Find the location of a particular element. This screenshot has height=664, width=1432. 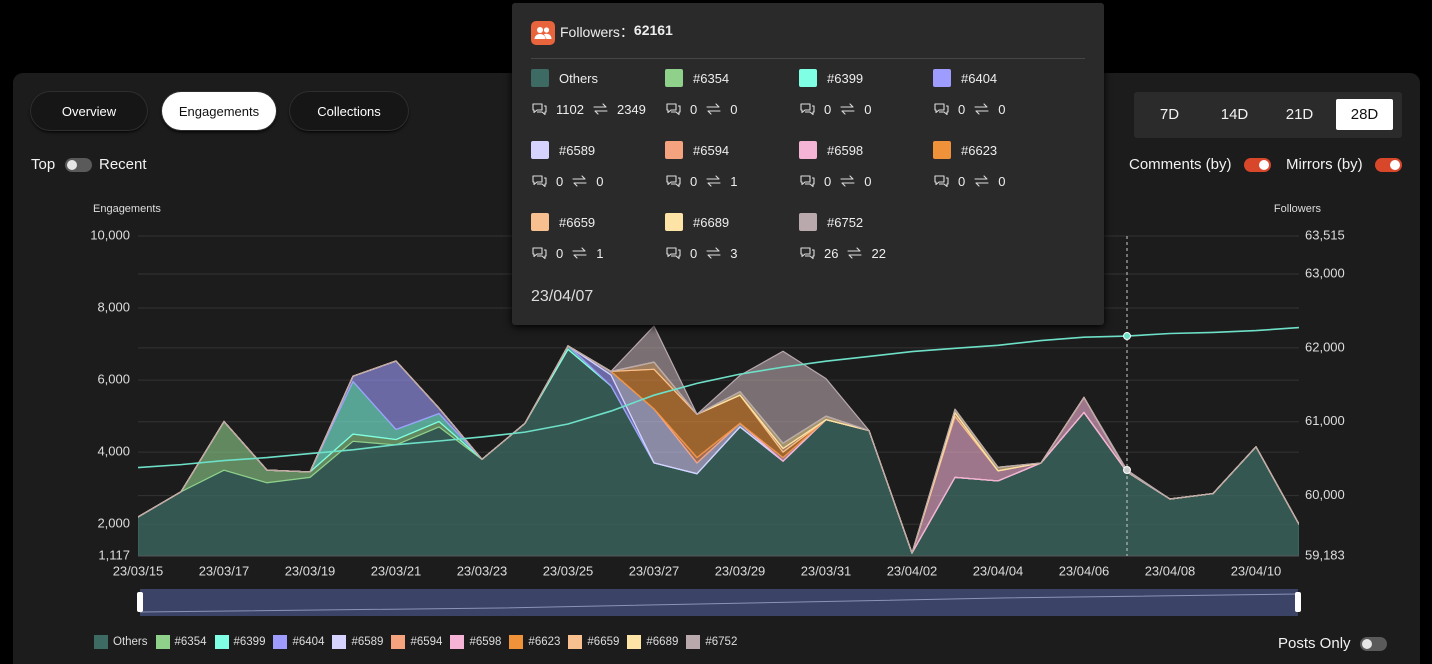

tooltip-series: #6659 is located at coordinates (577, 222).